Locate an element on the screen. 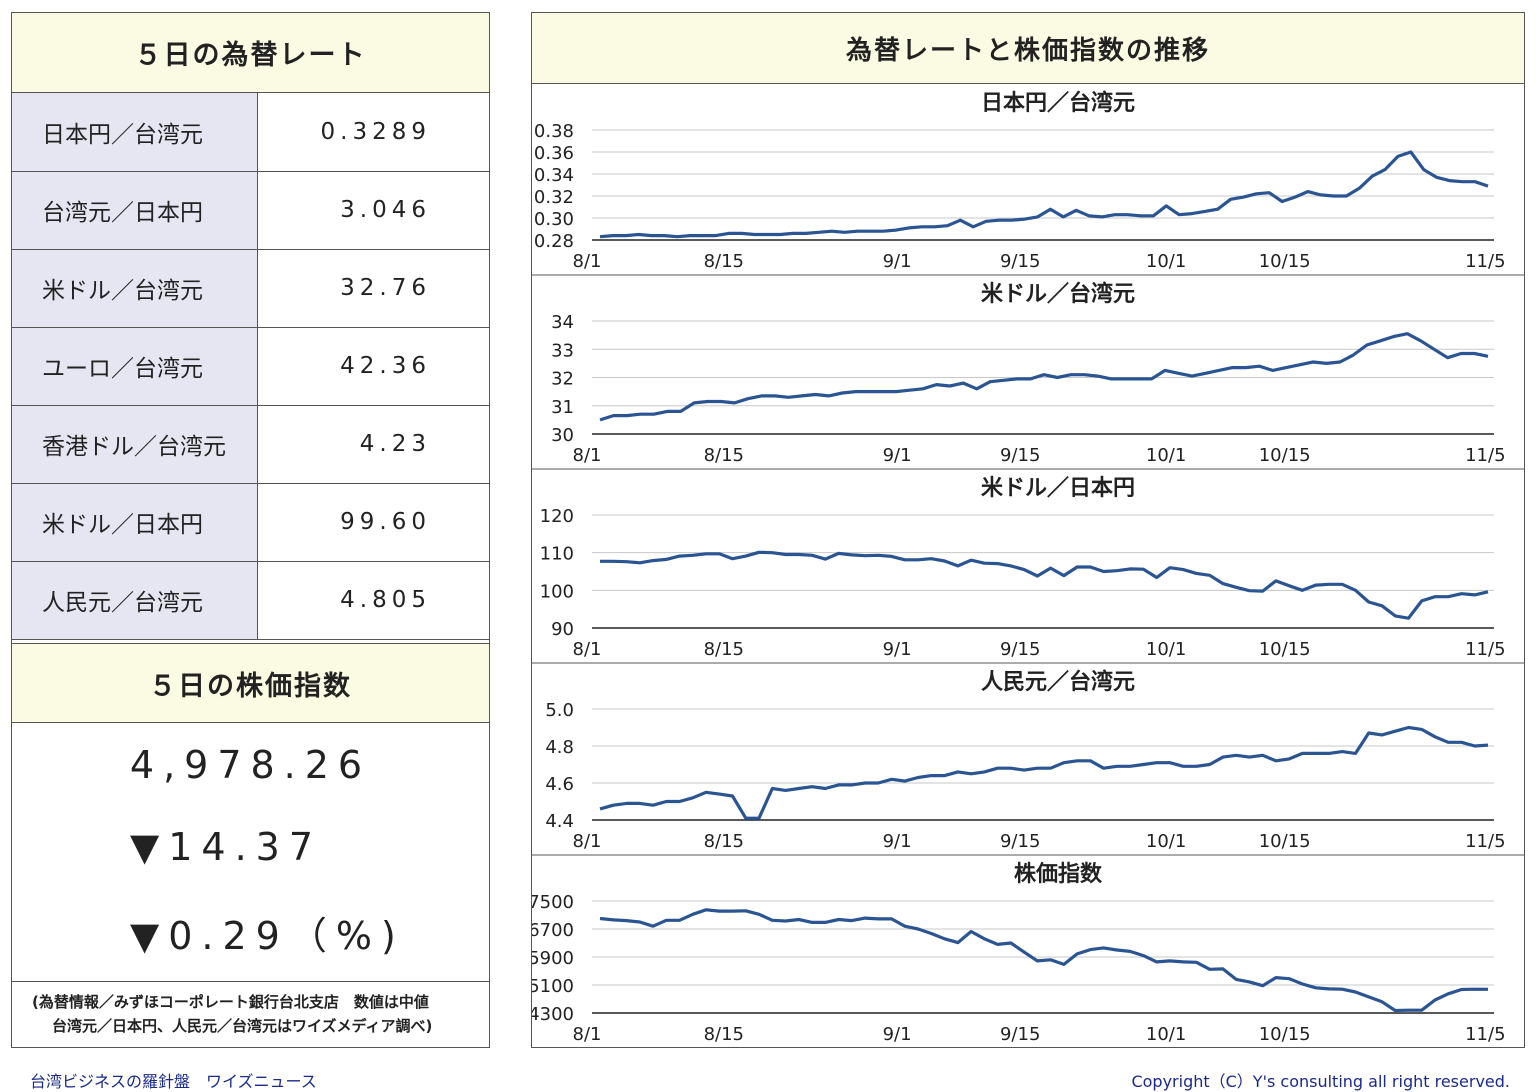  chart-title: 米ドル／台湾元 is located at coordinates (1058, 294).